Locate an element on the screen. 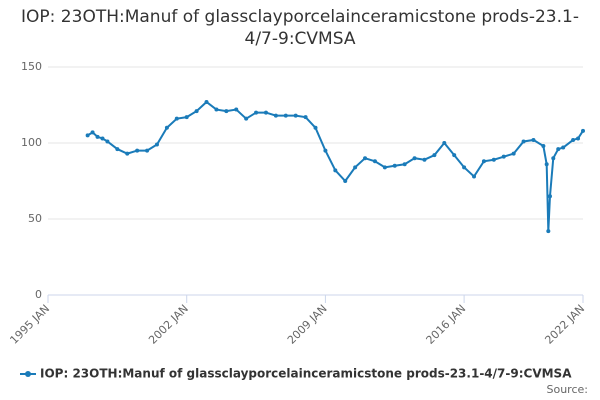 The height and width of the screenshot is (400, 600). y-tick-label: 150 is located at coordinates (31, 66).